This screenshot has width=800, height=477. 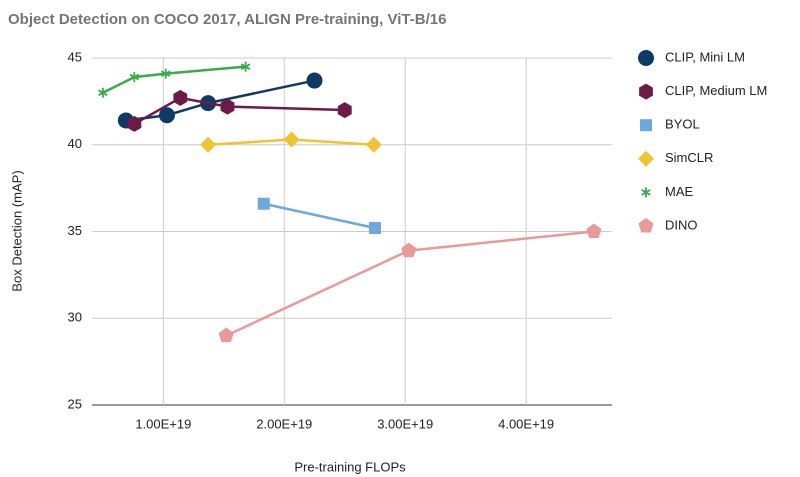 I want to click on x-tick-label: 1.00E+19, so click(x=163, y=423).